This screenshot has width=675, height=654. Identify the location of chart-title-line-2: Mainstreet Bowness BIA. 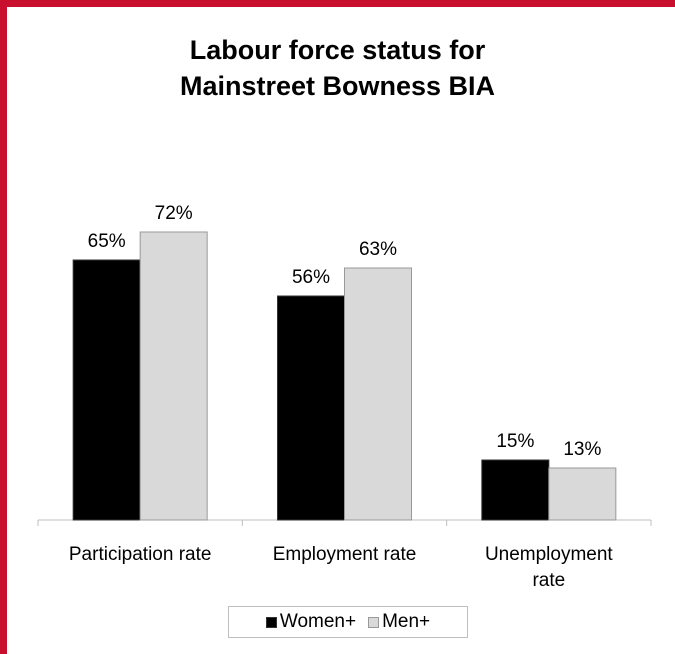
(337, 86).